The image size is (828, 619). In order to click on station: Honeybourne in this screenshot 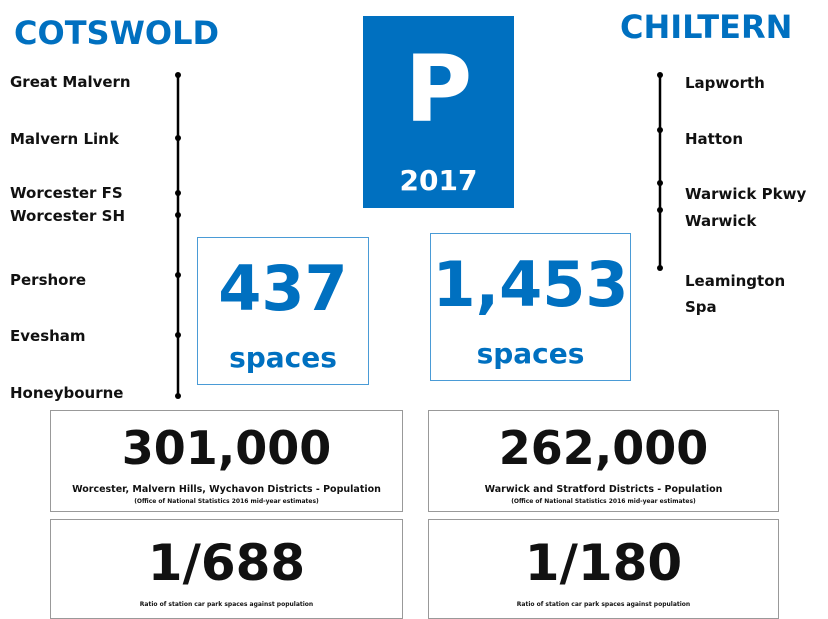, I will do `click(67, 393)`.